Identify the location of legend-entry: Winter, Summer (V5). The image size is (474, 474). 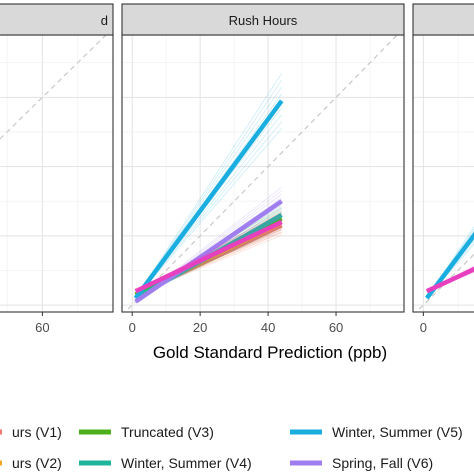
(376, 432).